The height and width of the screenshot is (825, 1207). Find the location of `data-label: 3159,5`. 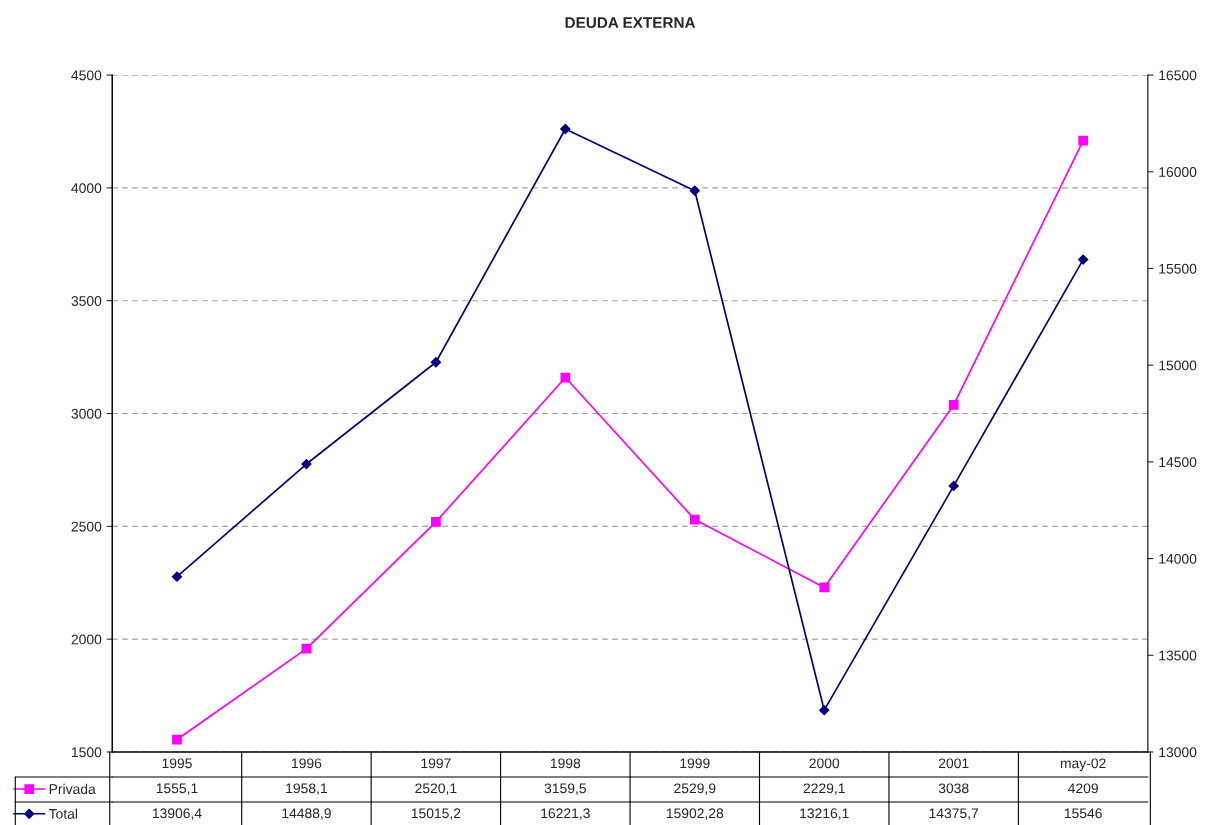

data-label: 3159,5 is located at coordinates (565, 789).